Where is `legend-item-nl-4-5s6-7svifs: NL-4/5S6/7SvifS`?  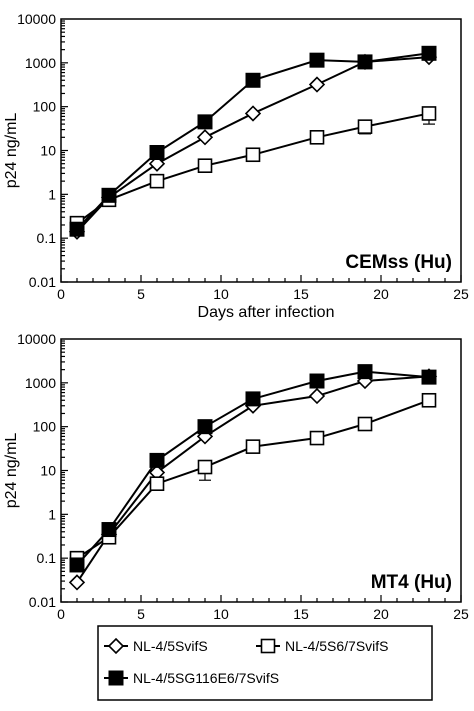
legend-item-nl-4-5s6-7svifs: NL-4/5S6/7SvifS is located at coordinates (322, 646).